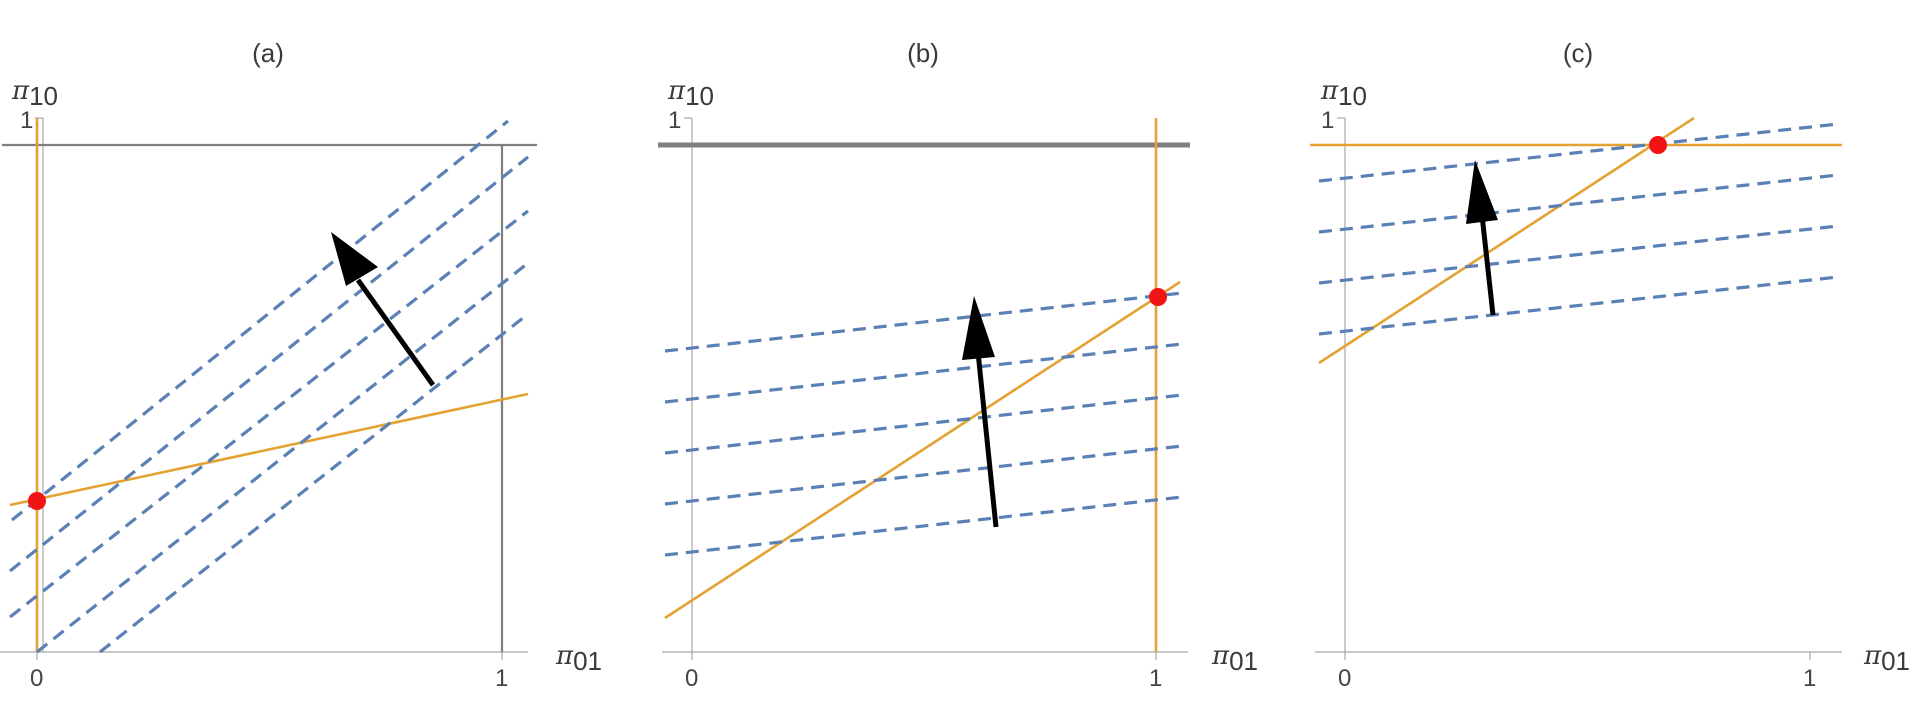 The width and height of the screenshot is (1909, 726). Describe the element at coordinates (690, 93) in the screenshot. I see `panel-b-y-axis-label: π10` at that location.